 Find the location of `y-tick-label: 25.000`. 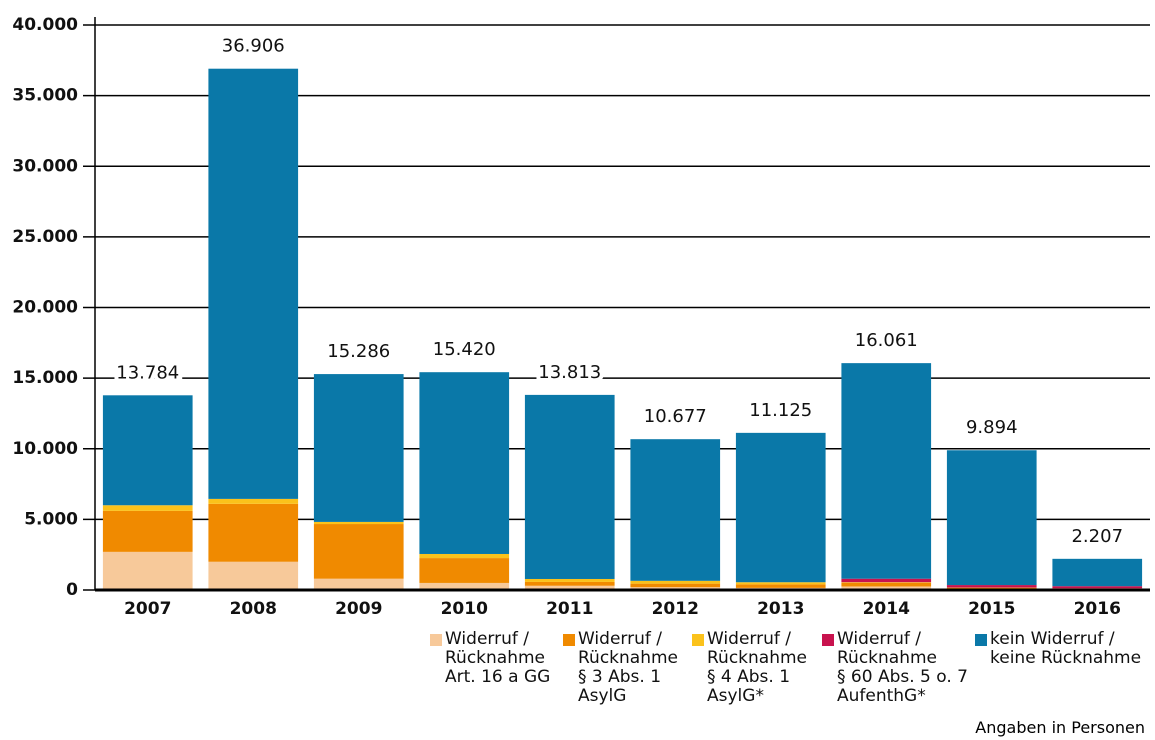

y-tick-label: 25.000 is located at coordinates (45, 237).